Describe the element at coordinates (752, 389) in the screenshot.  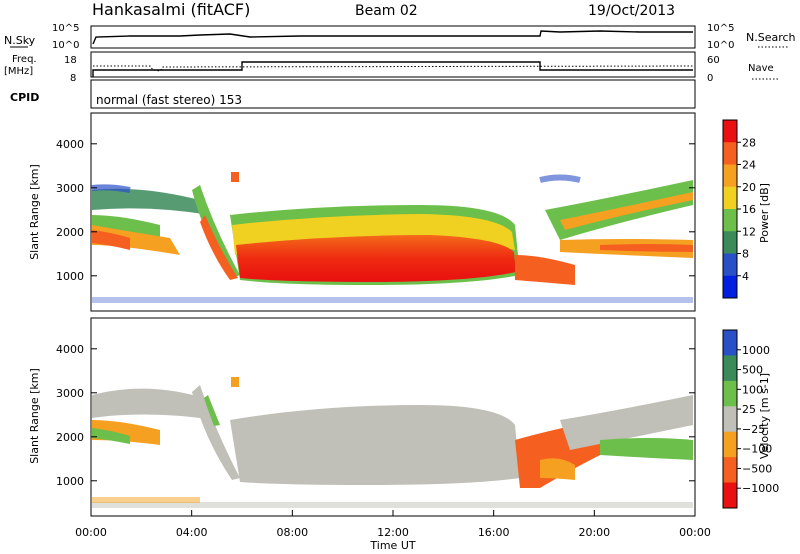
I see `velocity-colorbar-tick-label: 100` at that location.